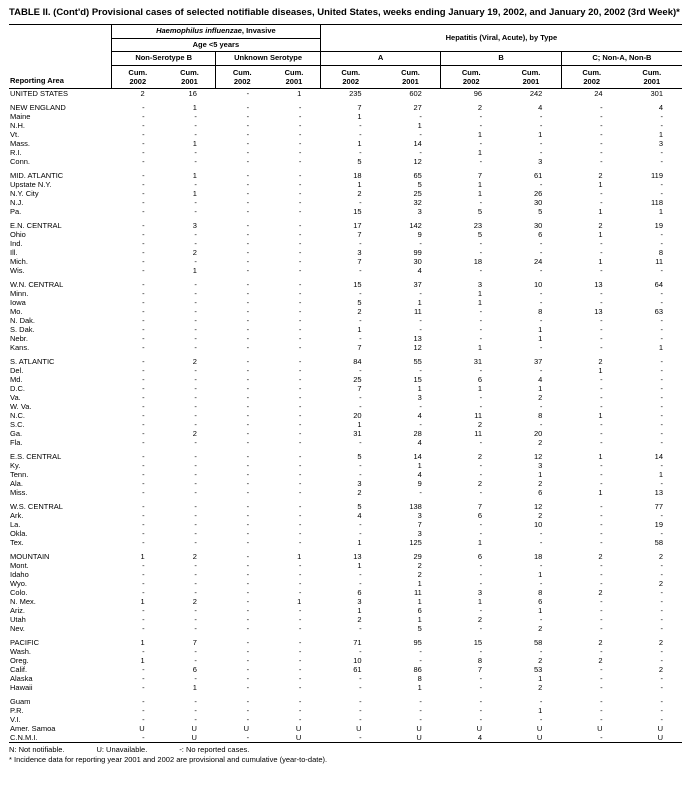 The width and height of the screenshot is (691, 810). What do you see at coordinates (15, 397) in the screenshot?
I see `reporting-area-cell: Va.` at bounding box center [15, 397].